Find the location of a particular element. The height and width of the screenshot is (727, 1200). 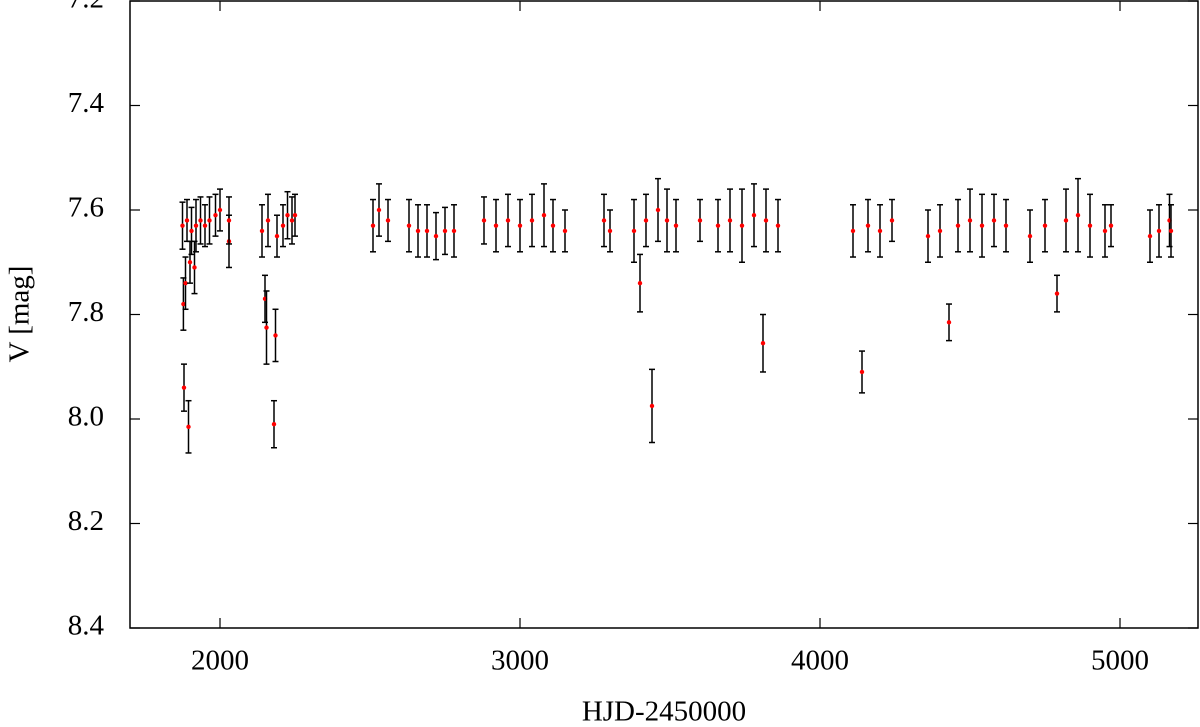

x-axis-label: HJD-2450000 is located at coordinates (664, 711).